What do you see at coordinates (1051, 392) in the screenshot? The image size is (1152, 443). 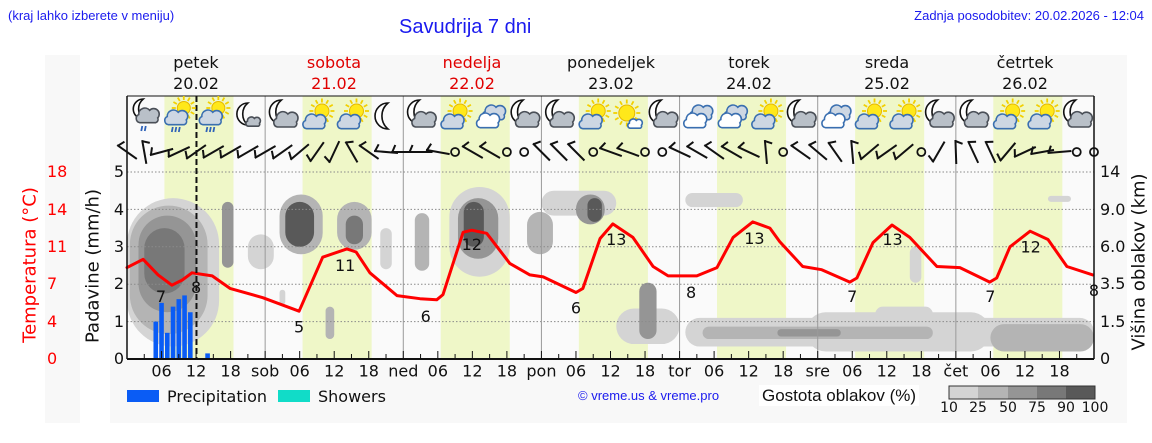 I see `colorbar-segment` at bounding box center [1051, 392].